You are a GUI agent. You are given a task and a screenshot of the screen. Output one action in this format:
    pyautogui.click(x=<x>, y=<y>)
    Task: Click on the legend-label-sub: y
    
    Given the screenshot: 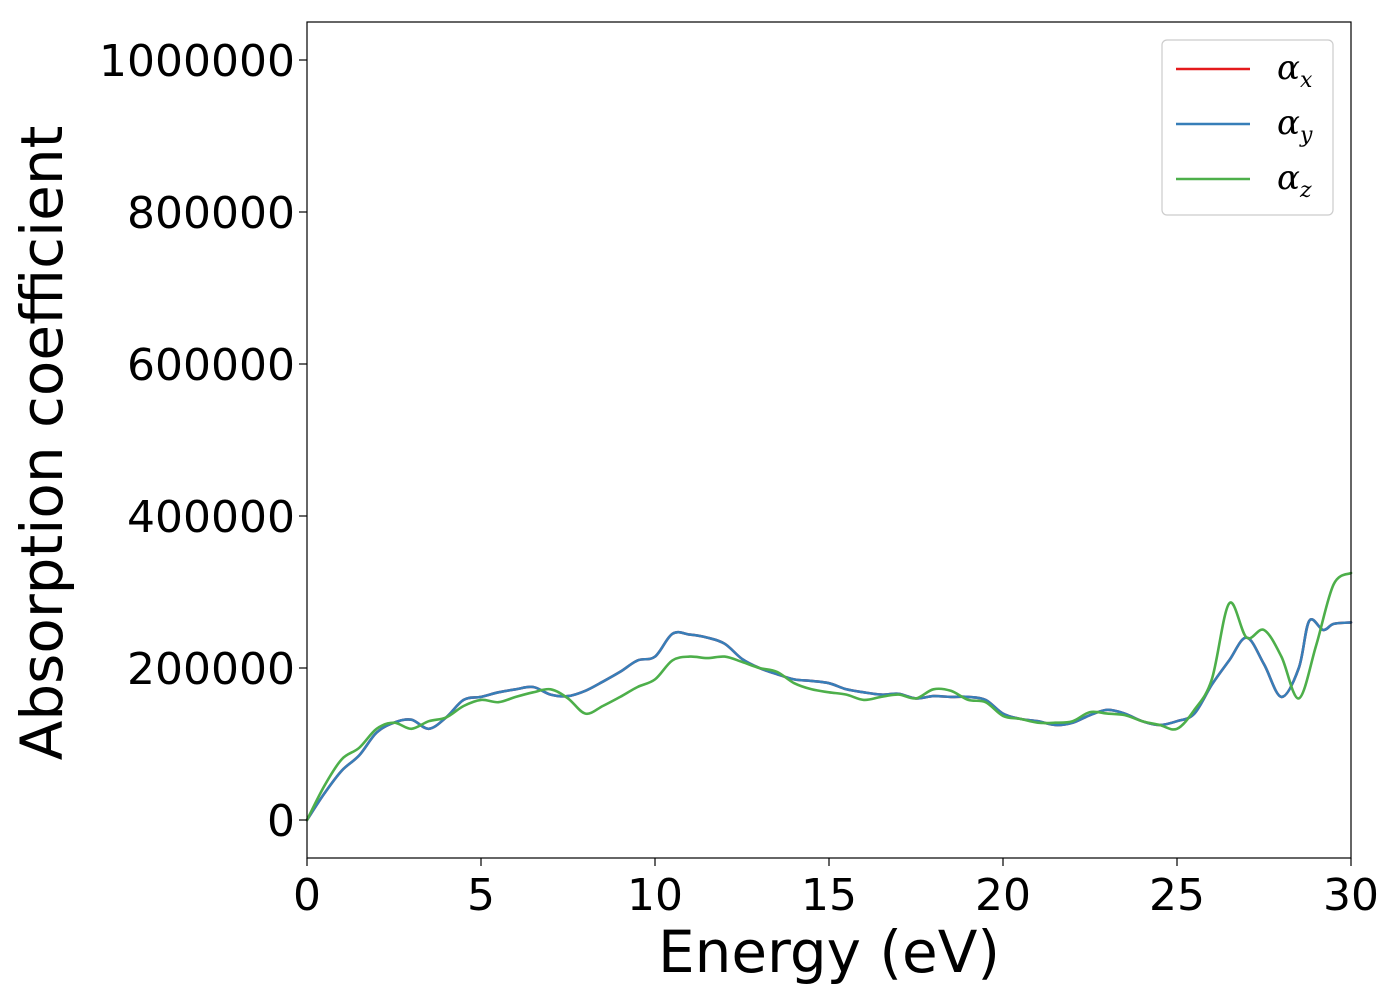 What is the action you would take?
    pyautogui.click(x=1306, y=135)
    